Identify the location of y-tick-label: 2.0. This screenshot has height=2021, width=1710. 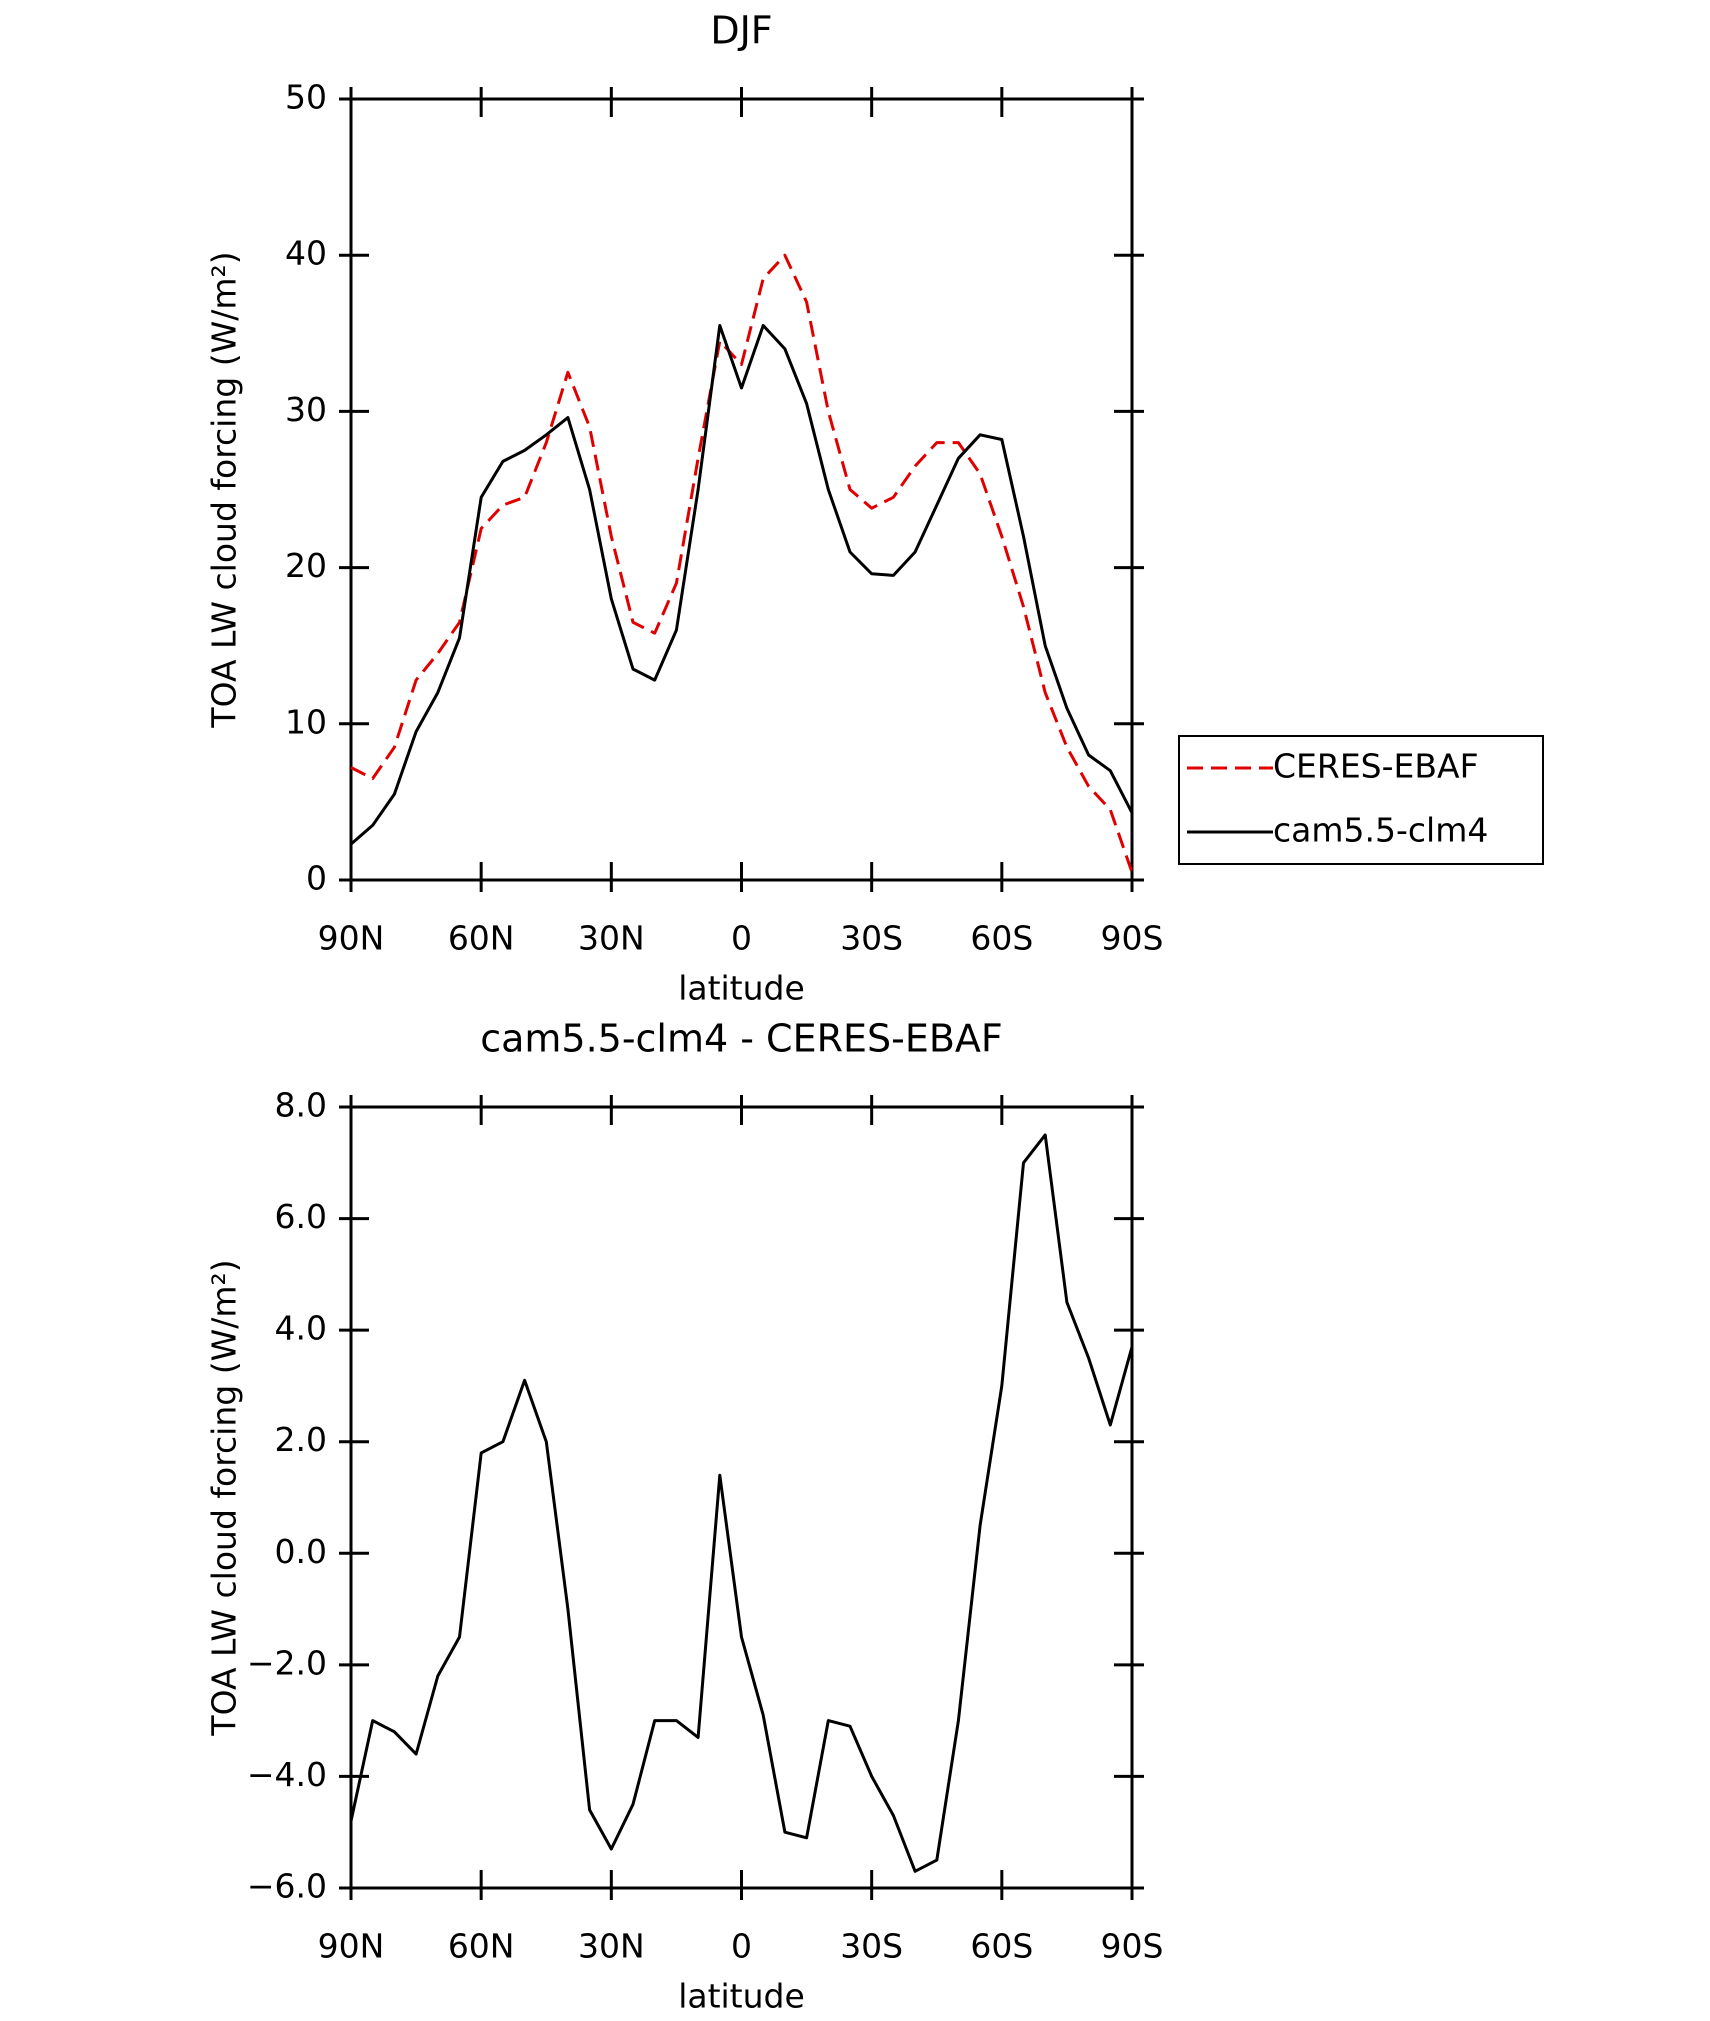
(301, 1439).